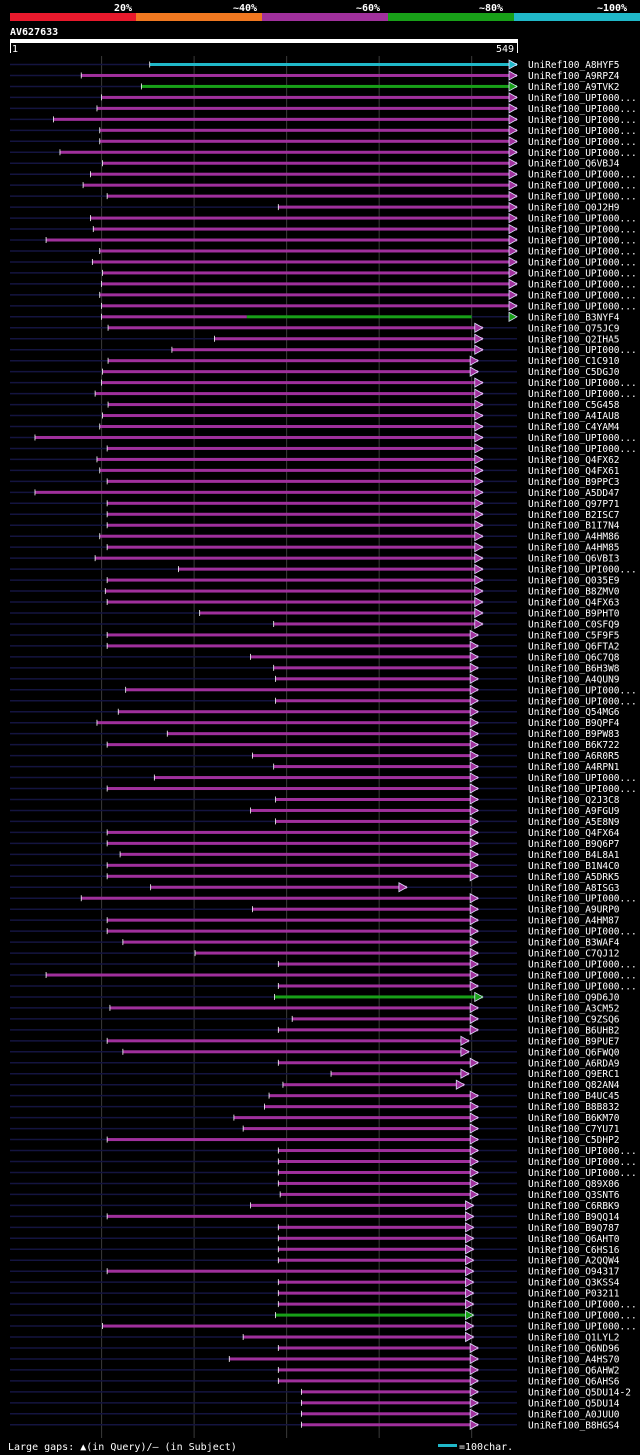 The height and width of the screenshot is (1455, 640). What do you see at coordinates (574, 515) in the screenshot?
I see `hit-label: UniRef100_B2ISC7` at bounding box center [574, 515].